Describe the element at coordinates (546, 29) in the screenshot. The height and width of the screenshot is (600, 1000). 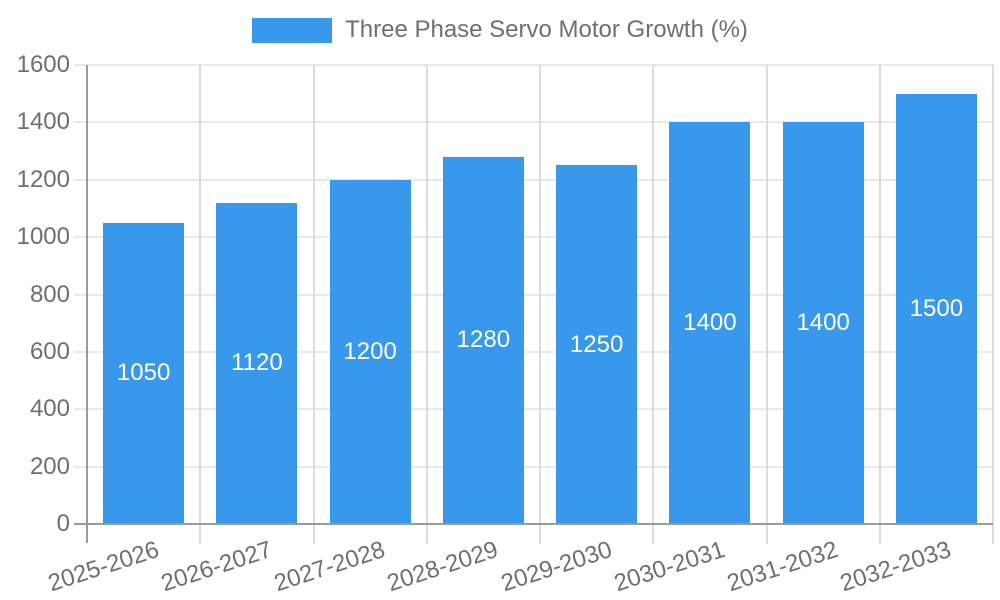
I see `legend-label: Three Phase Servo Motor Growth (%)` at that location.